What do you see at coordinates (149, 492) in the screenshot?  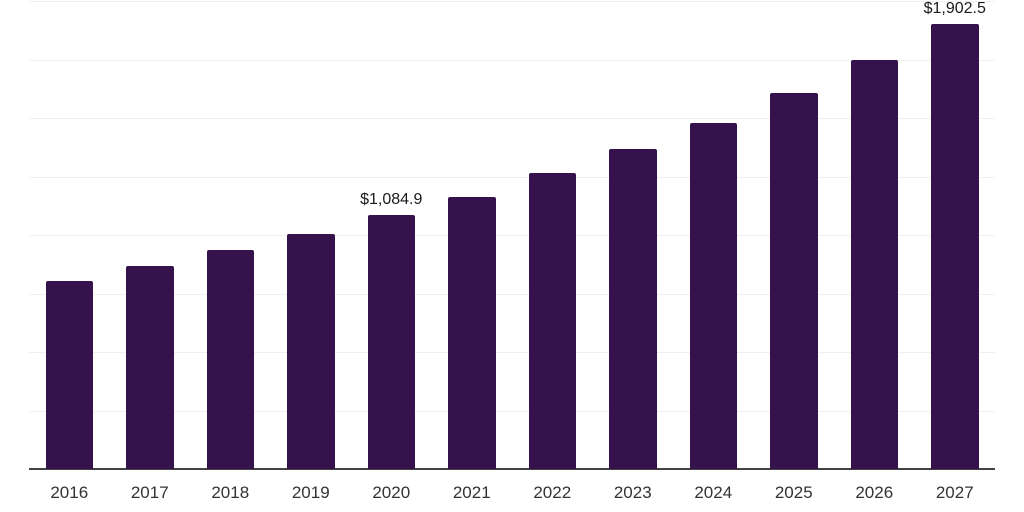 I see `x-tick-label-2017: 2017` at bounding box center [149, 492].